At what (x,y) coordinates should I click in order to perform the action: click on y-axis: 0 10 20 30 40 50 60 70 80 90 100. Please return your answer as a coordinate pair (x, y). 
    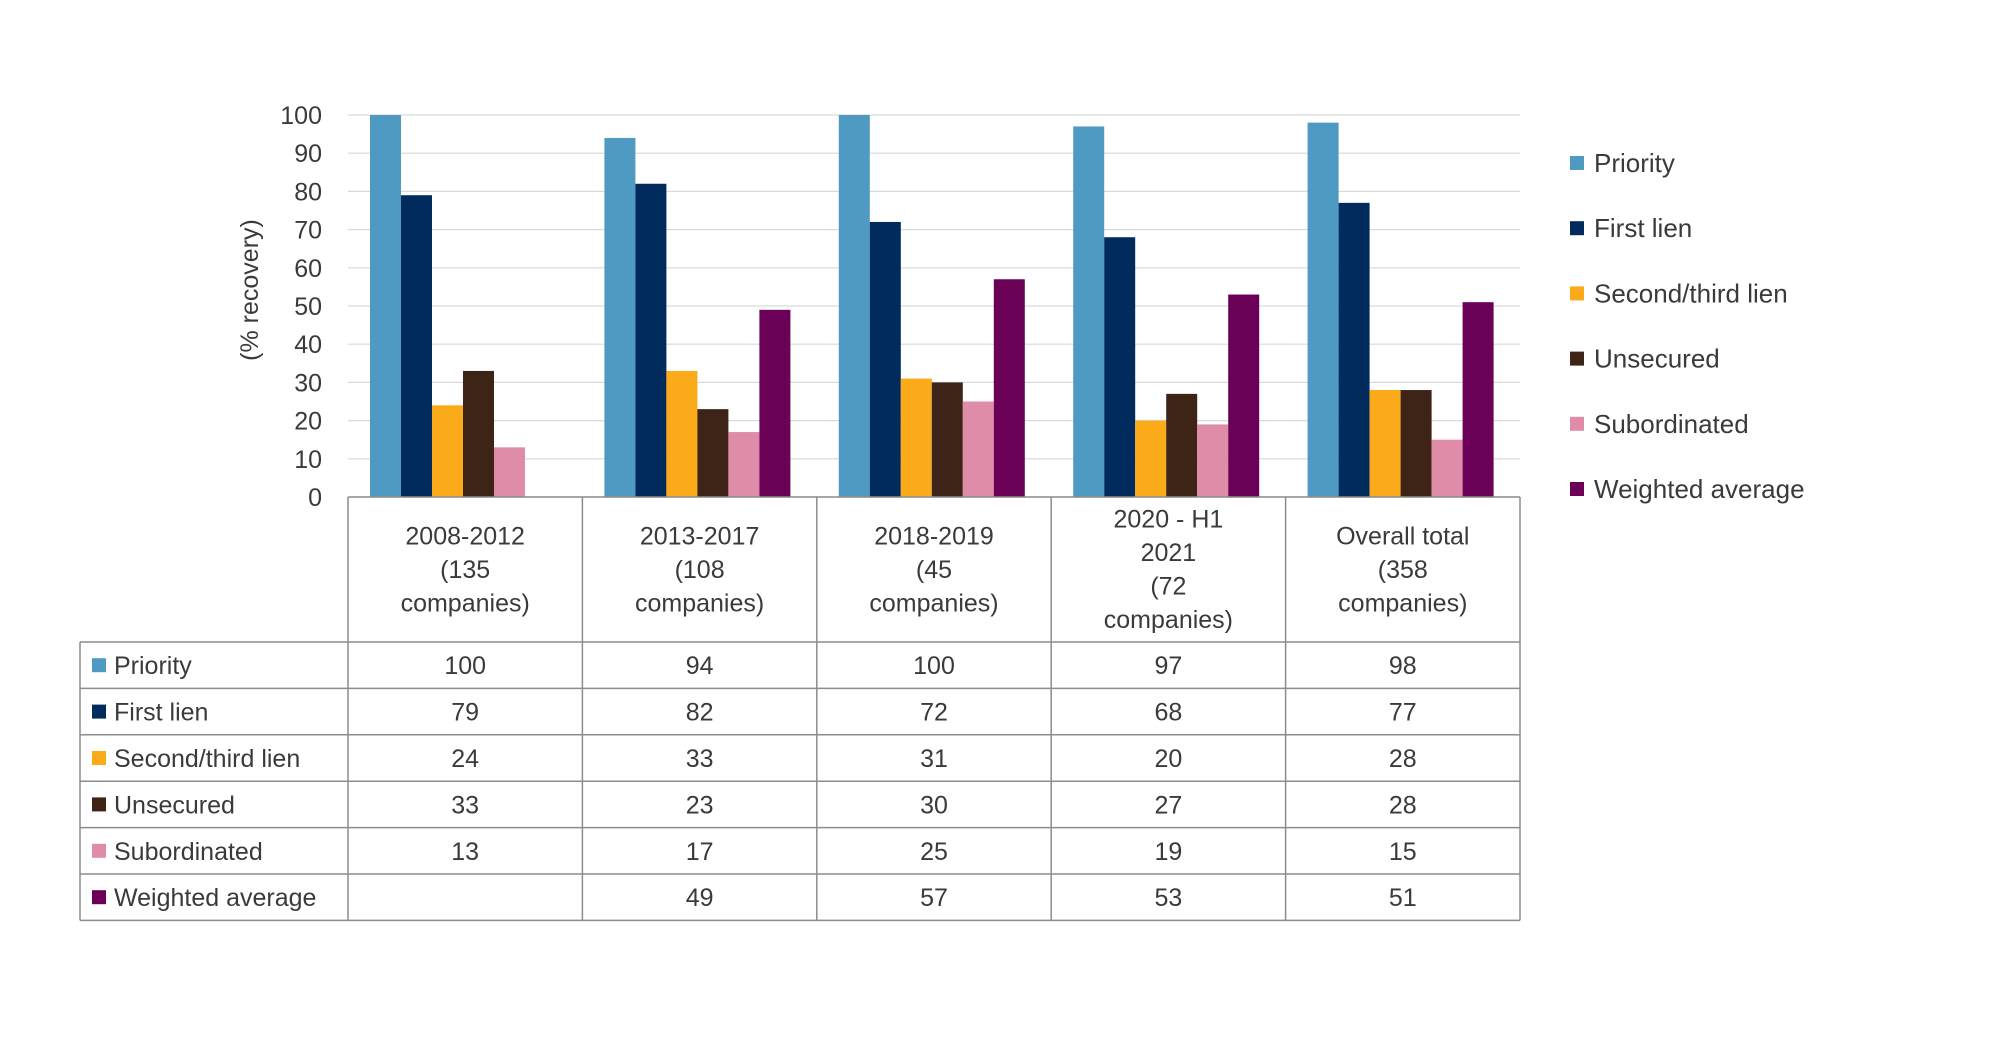
    Looking at the image, I should click on (301, 307).